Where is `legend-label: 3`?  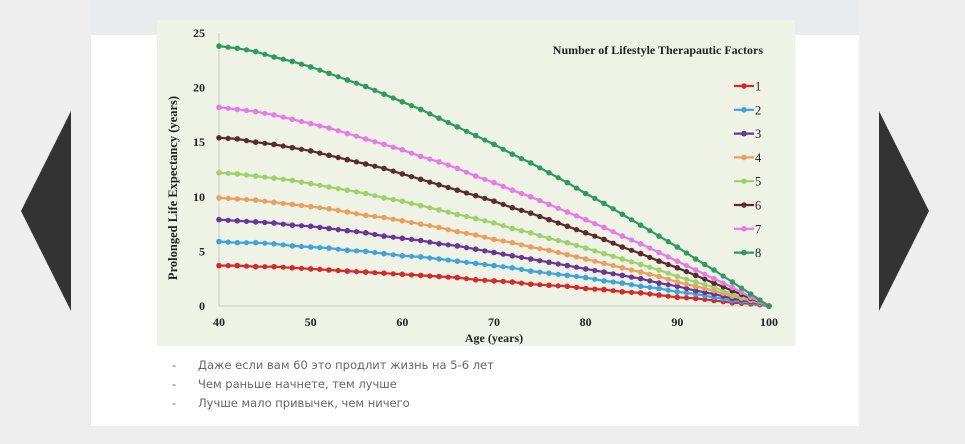 legend-label: 3 is located at coordinates (758, 134).